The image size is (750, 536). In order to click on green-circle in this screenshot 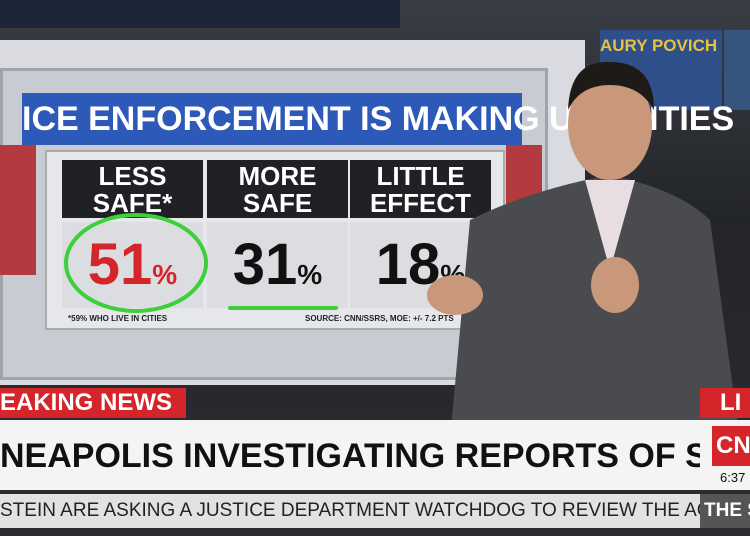, I will do `click(136, 263)`.